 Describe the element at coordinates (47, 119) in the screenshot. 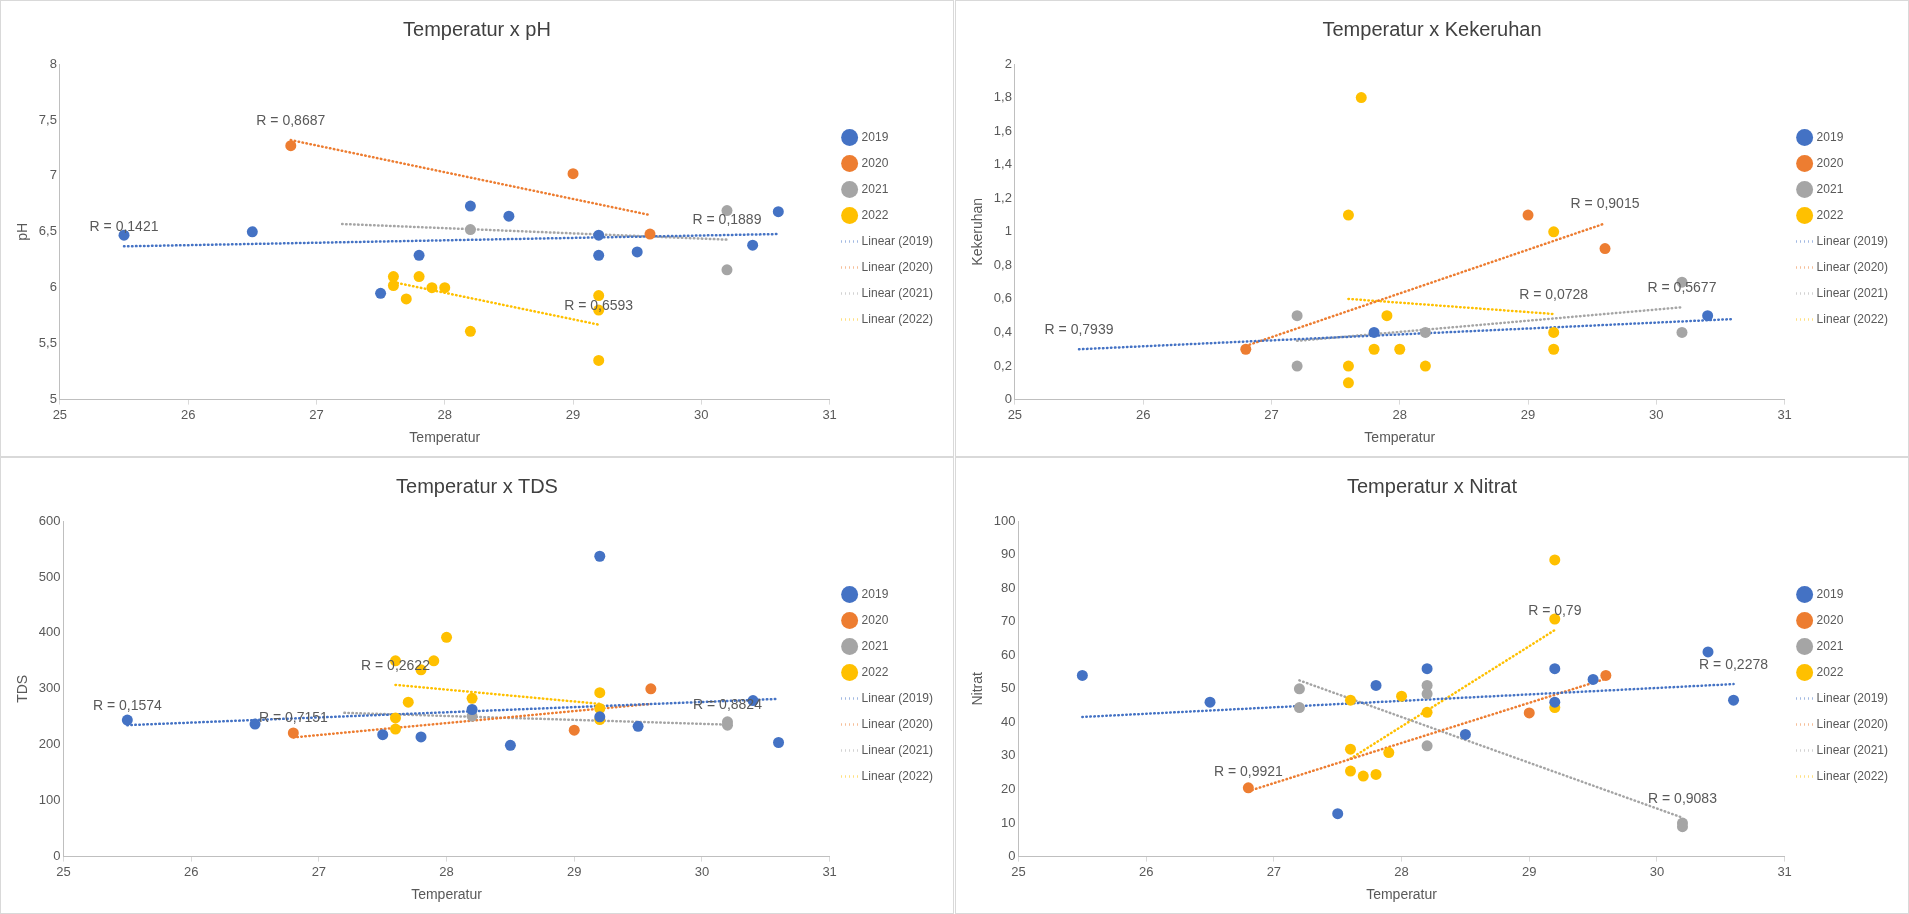

I see `y-tick-label: 7,5` at that location.